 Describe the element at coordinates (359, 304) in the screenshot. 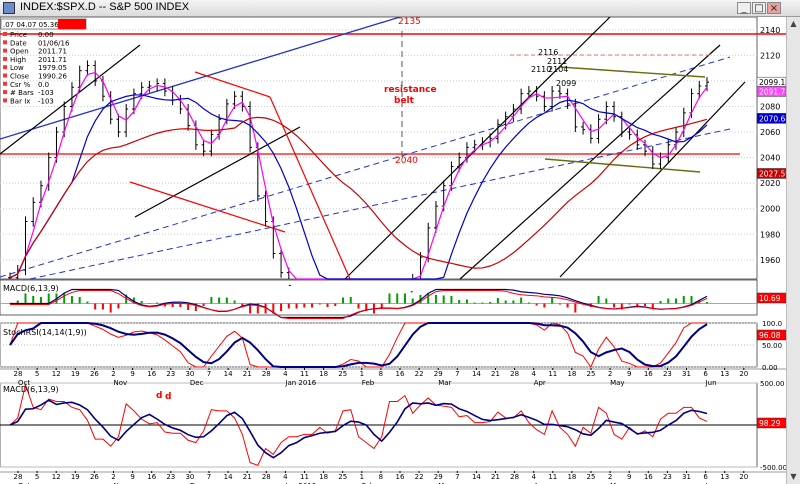

I see `macd-small-signal` at that location.